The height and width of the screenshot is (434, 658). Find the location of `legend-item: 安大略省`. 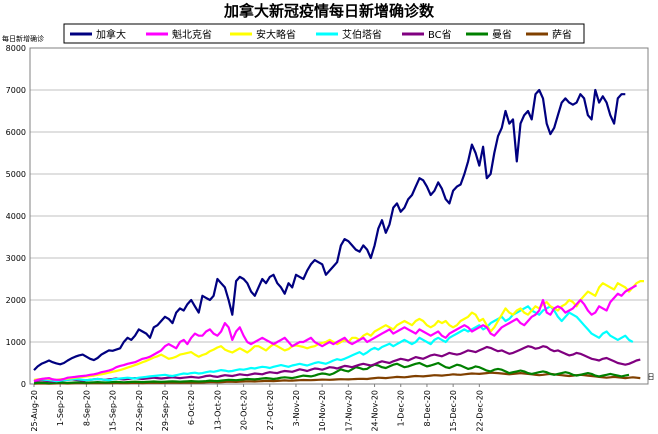

legend-item: 安大略省 is located at coordinates (276, 34).